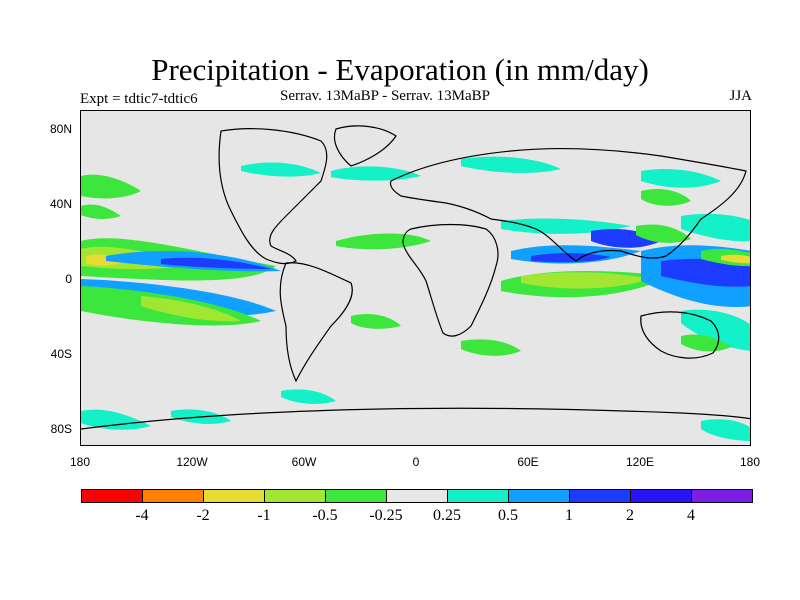  I want to click on colorbar-label: -1, so click(264, 515).